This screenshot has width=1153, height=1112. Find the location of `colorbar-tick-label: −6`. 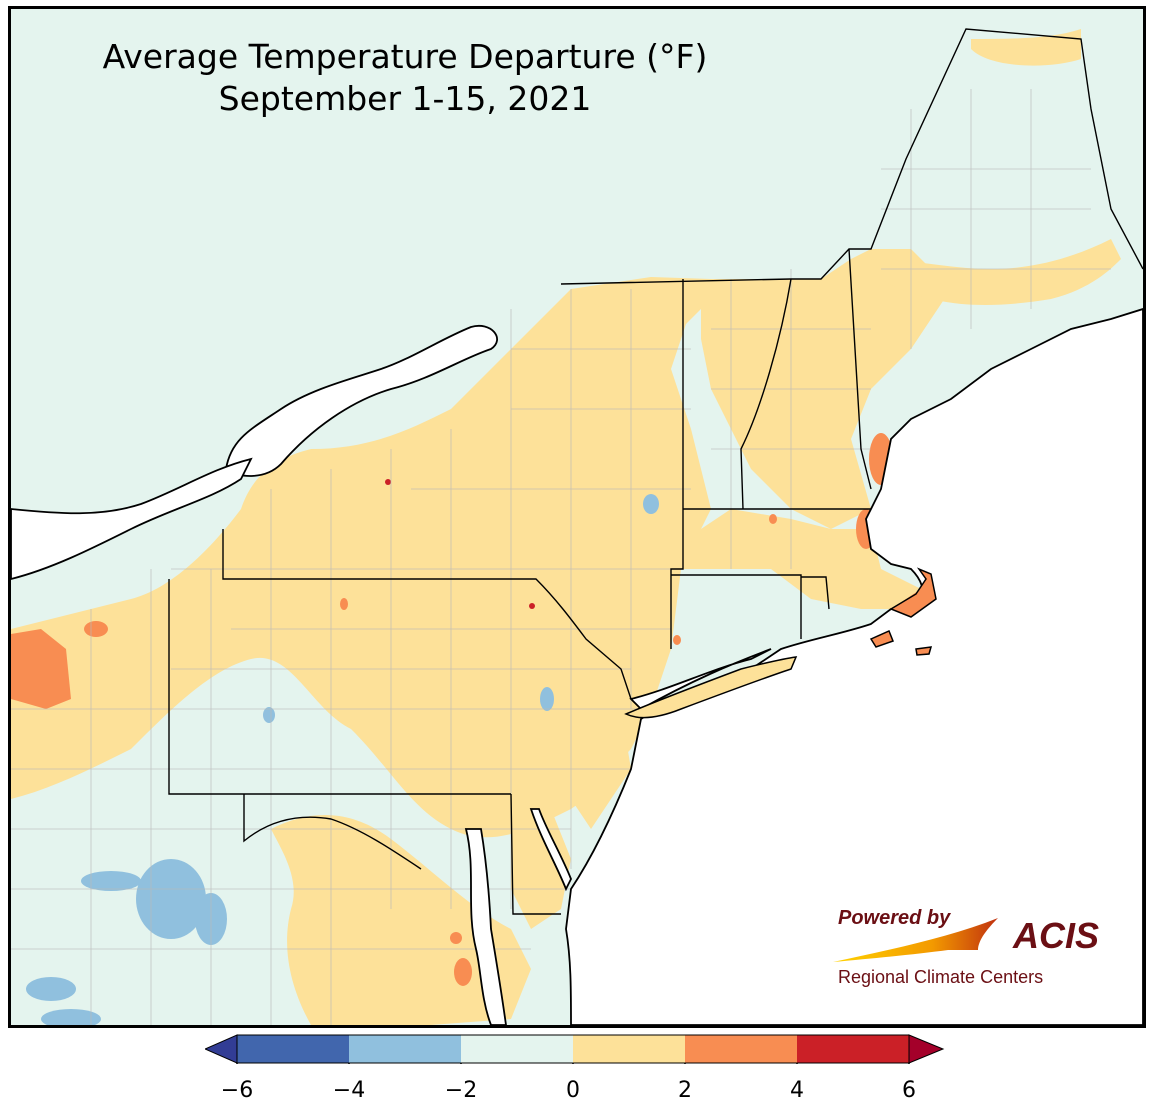

colorbar-tick-label: −6 is located at coordinates (237, 1090).